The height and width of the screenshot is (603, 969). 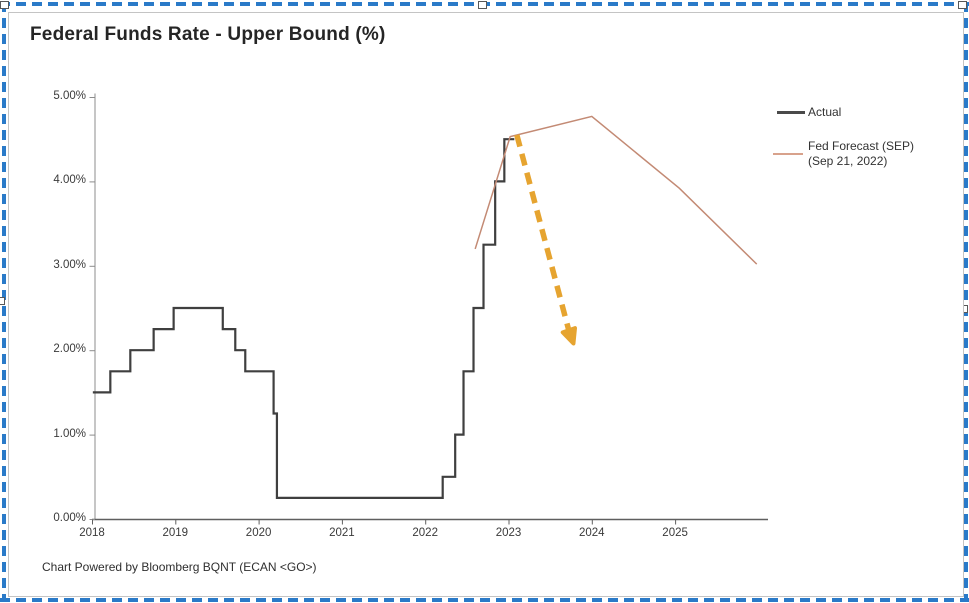 I want to click on x-tick-label: 2020, so click(x=258, y=533).